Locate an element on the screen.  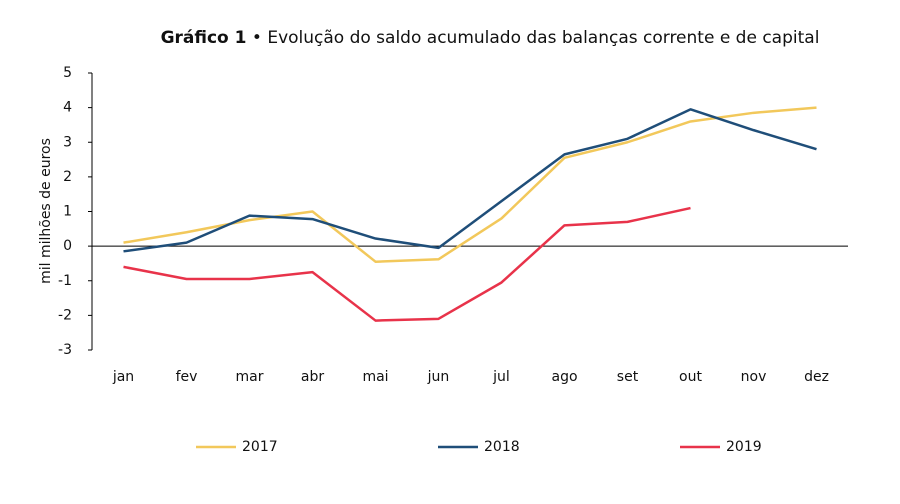
y-axis-label: mil milhões de euros is located at coordinates (46, 211).